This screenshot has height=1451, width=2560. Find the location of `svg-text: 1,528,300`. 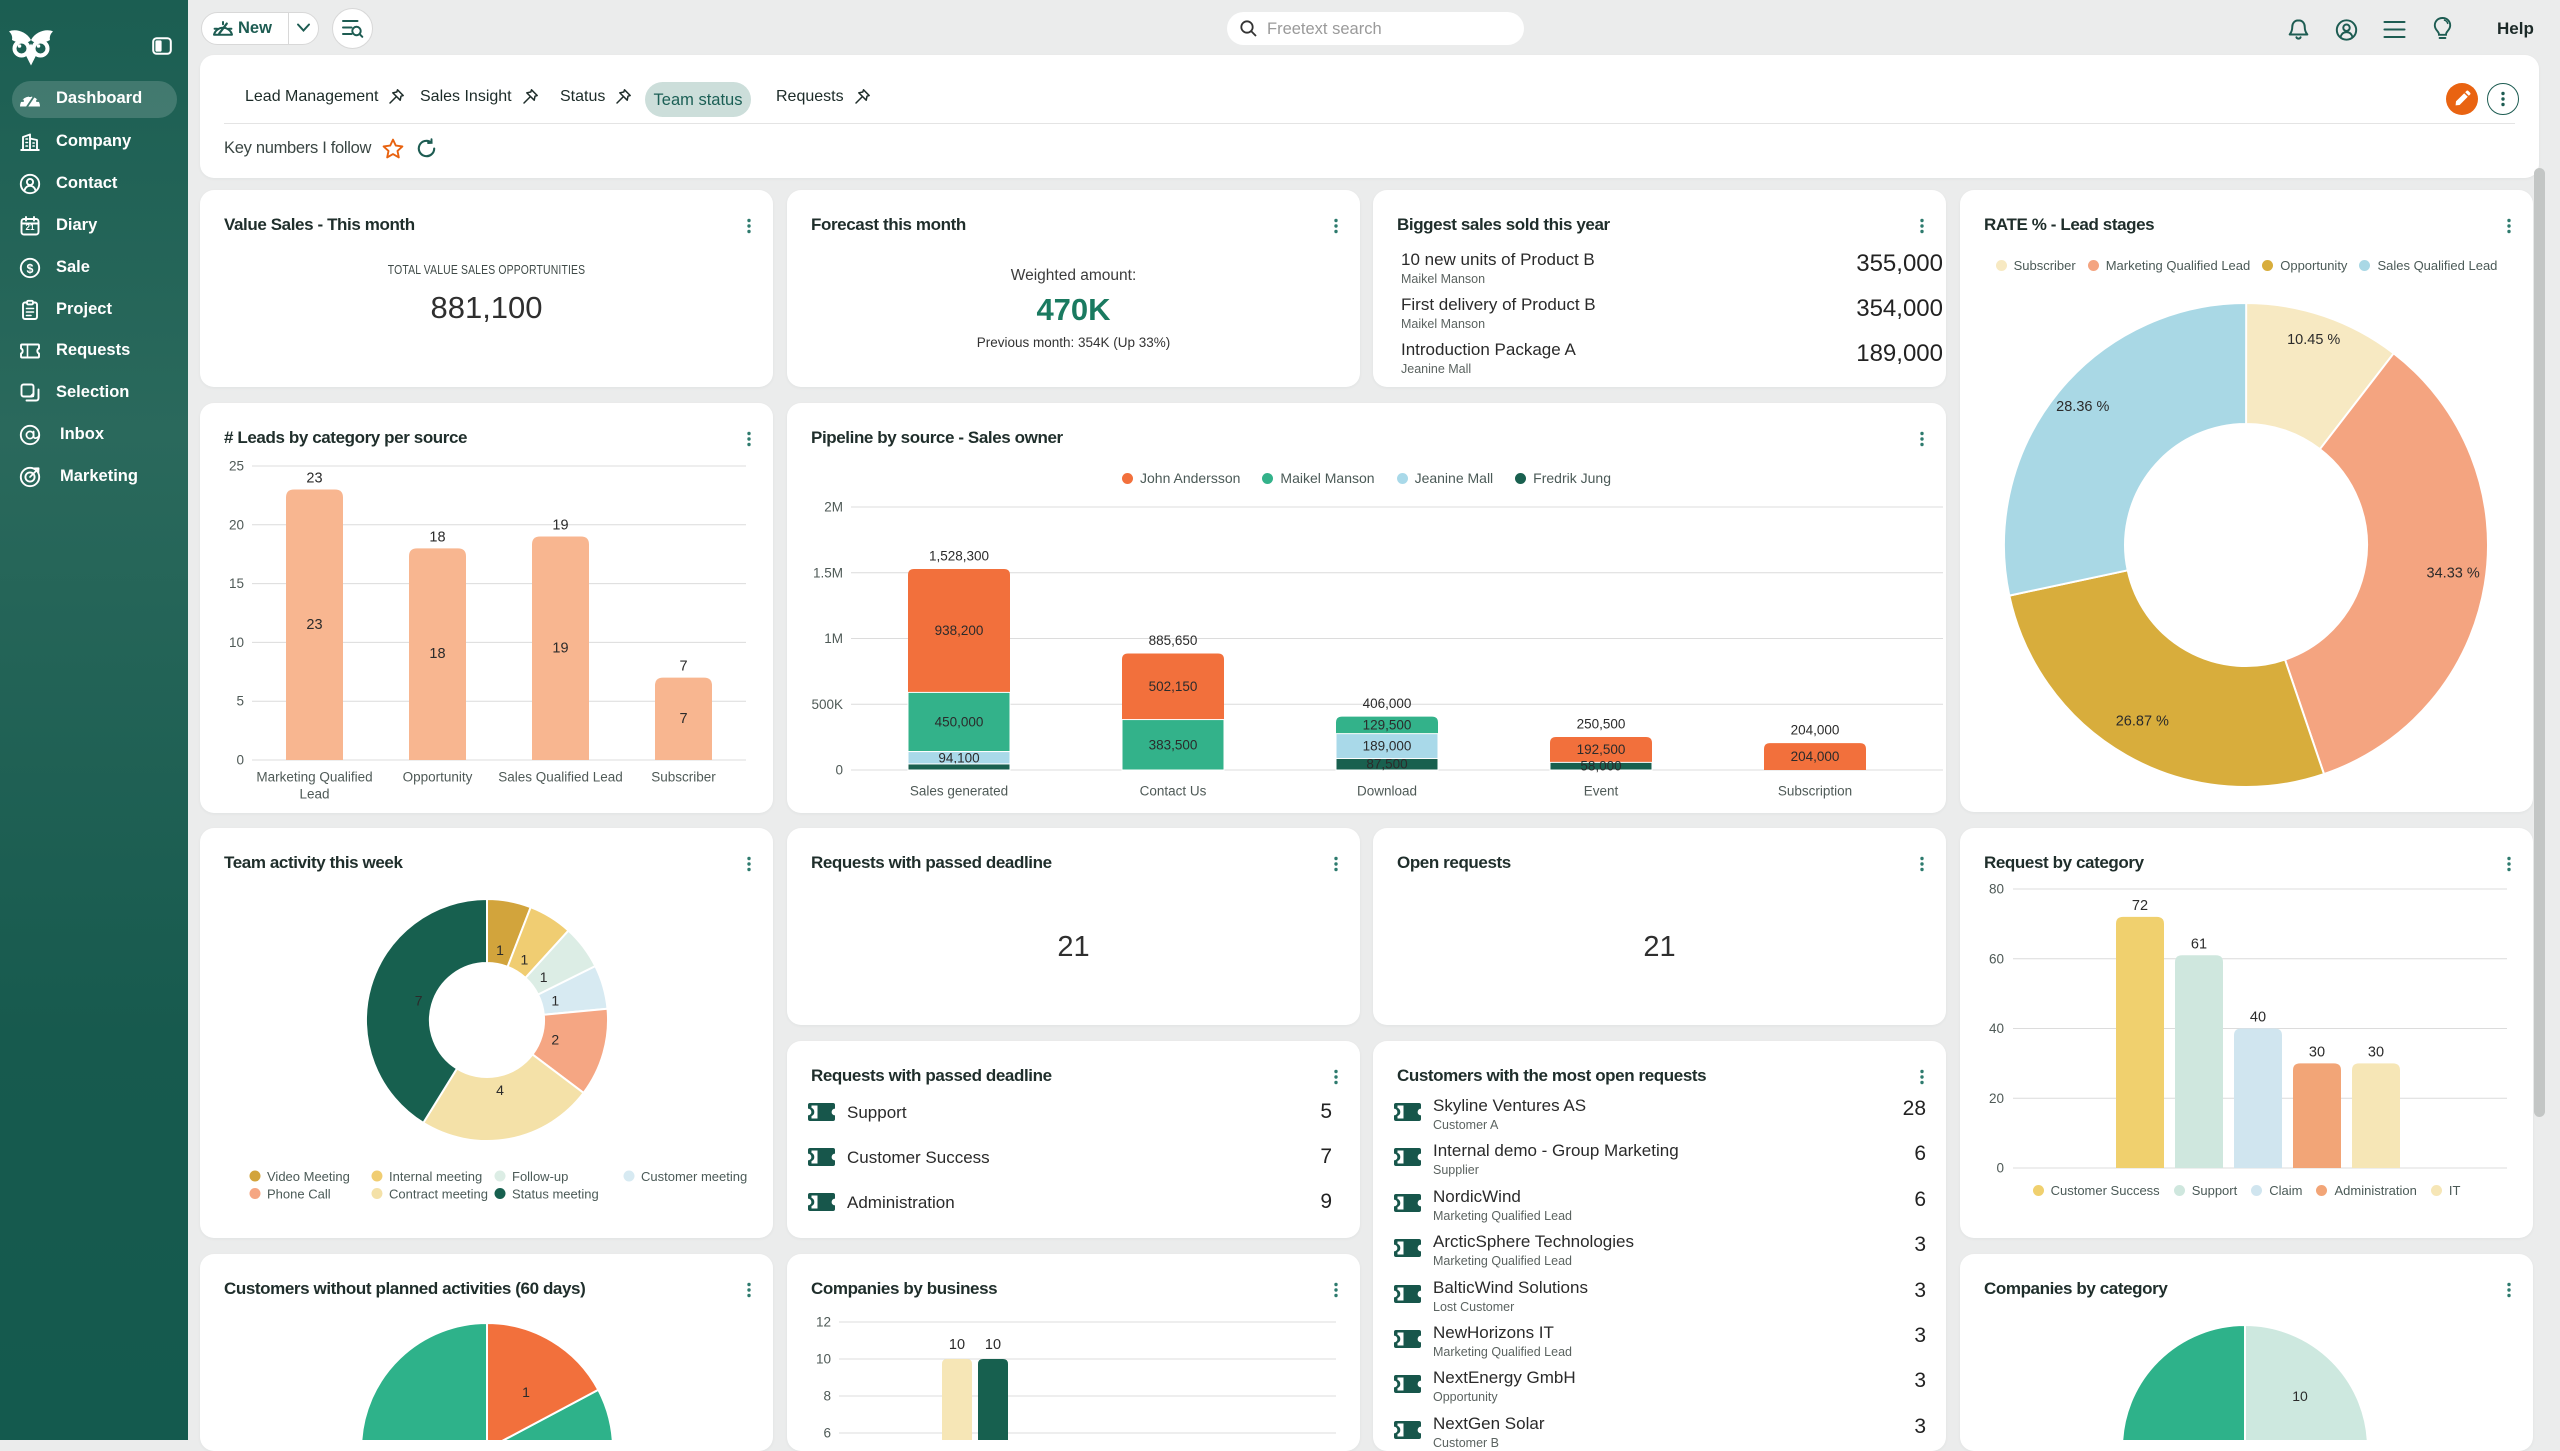

svg-text: 1,528,300 is located at coordinates (959, 556).